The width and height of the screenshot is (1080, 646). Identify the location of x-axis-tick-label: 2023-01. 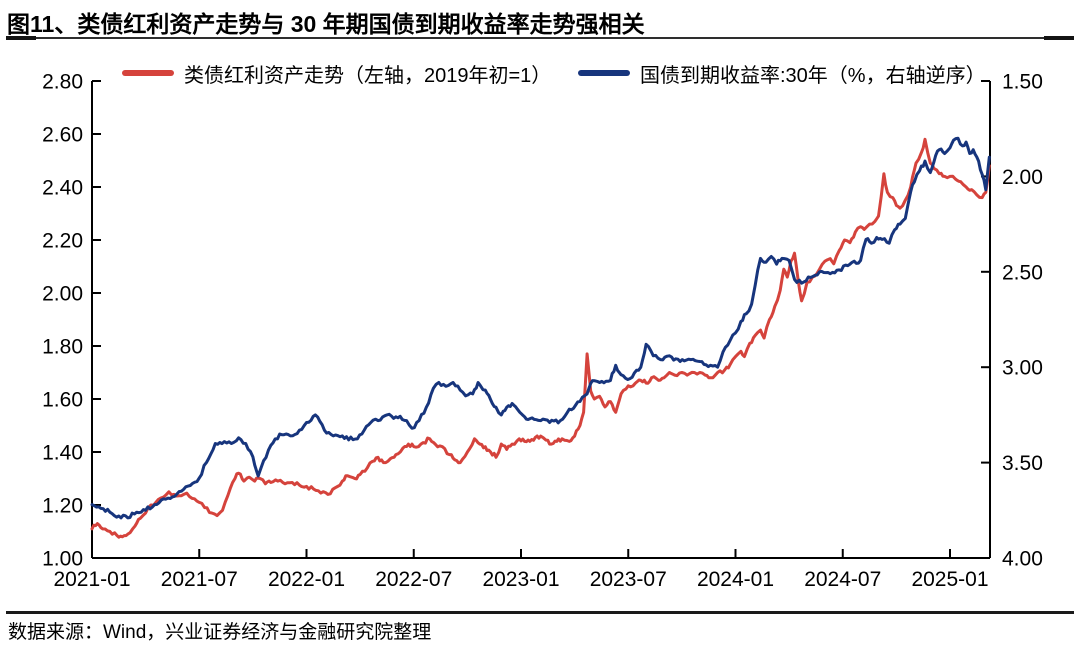
(520, 579).